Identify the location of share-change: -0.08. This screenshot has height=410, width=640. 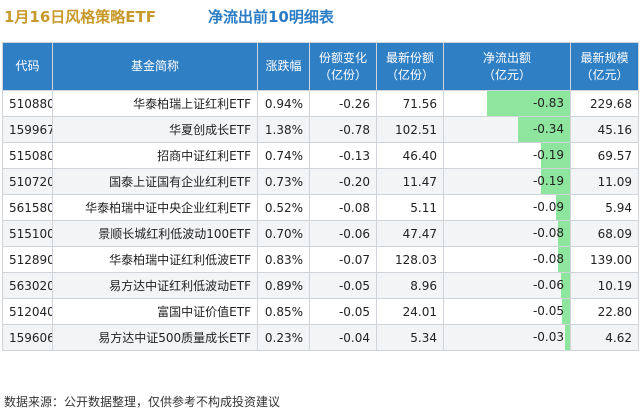
(343, 207).